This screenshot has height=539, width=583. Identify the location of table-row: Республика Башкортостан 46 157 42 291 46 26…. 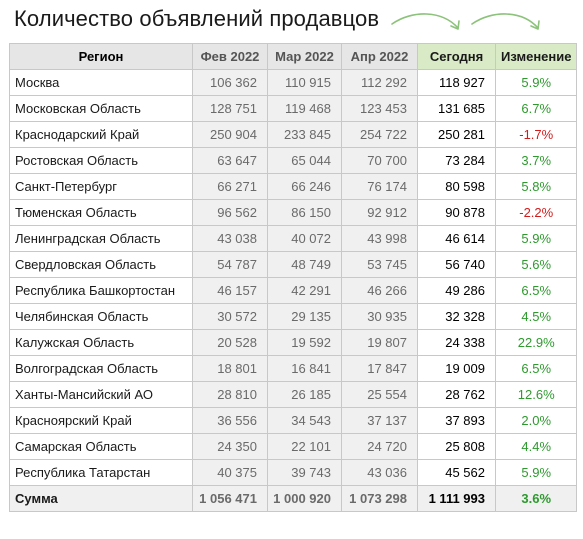
(293, 290).